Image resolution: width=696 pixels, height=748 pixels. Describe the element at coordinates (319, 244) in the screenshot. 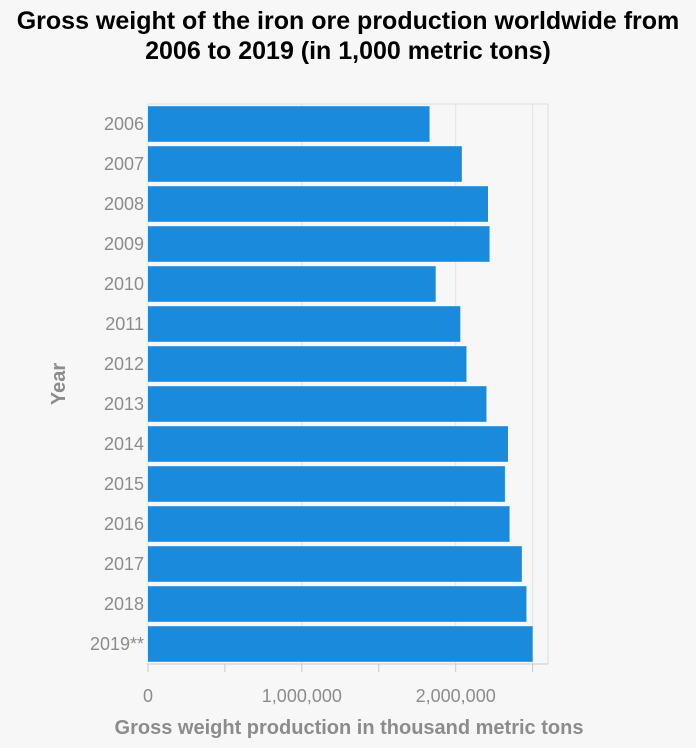

I see `bar-2009` at that location.